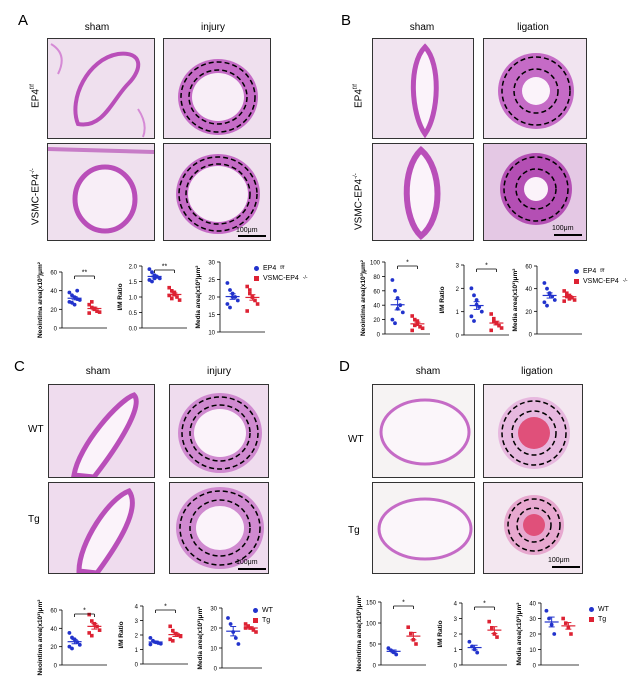 The width and height of the screenshot is (642, 697). What do you see at coordinates (359, 96) in the screenshot?
I see `panel-b-row-ep4ff: EP4f/f` at bounding box center [359, 96].